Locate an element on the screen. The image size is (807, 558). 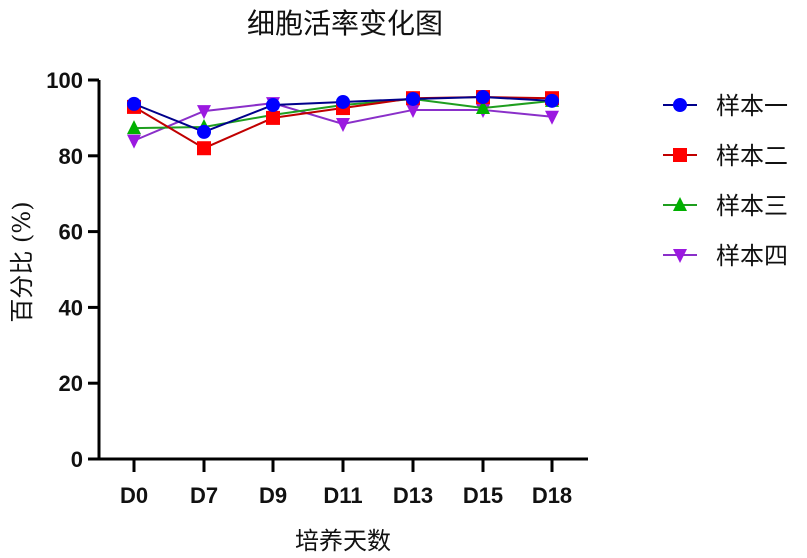
x-tick-label: D13 is located at coordinates (413, 495).